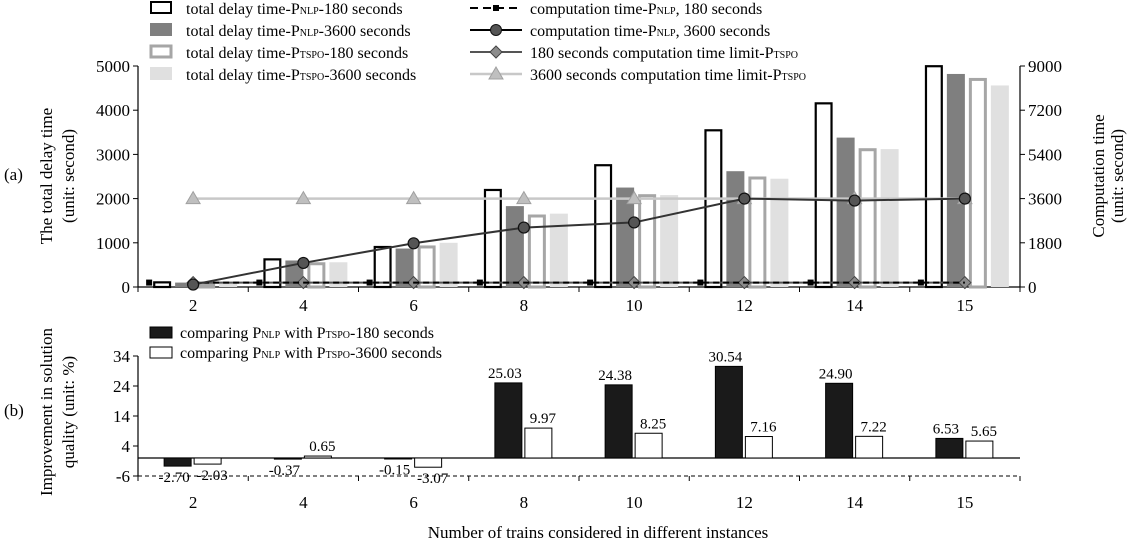 The image size is (1128, 545). What do you see at coordinates (126, 287) in the screenshot?
I see `panel-a-ytick-label: 0` at bounding box center [126, 287].